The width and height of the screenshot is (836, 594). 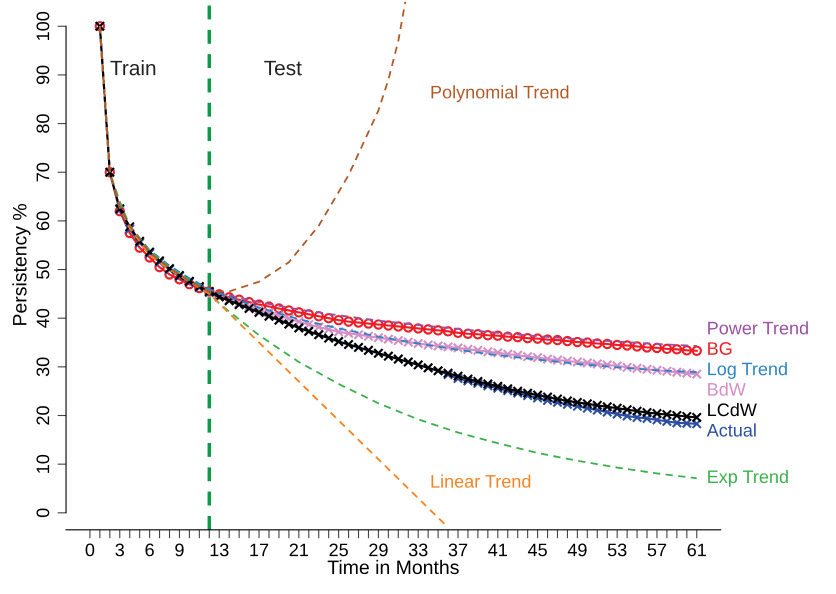 I want to click on y-tick-label: 90, so click(x=43, y=75).